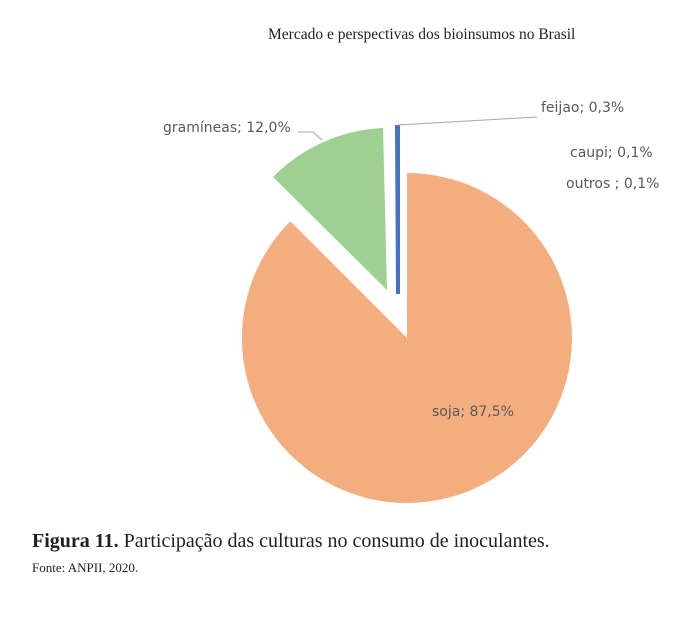 Image resolution: width=692 pixels, height=620 pixels. What do you see at coordinates (330, 209) in the screenshot?
I see `slice-gramineas` at bounding box center [330, 209].